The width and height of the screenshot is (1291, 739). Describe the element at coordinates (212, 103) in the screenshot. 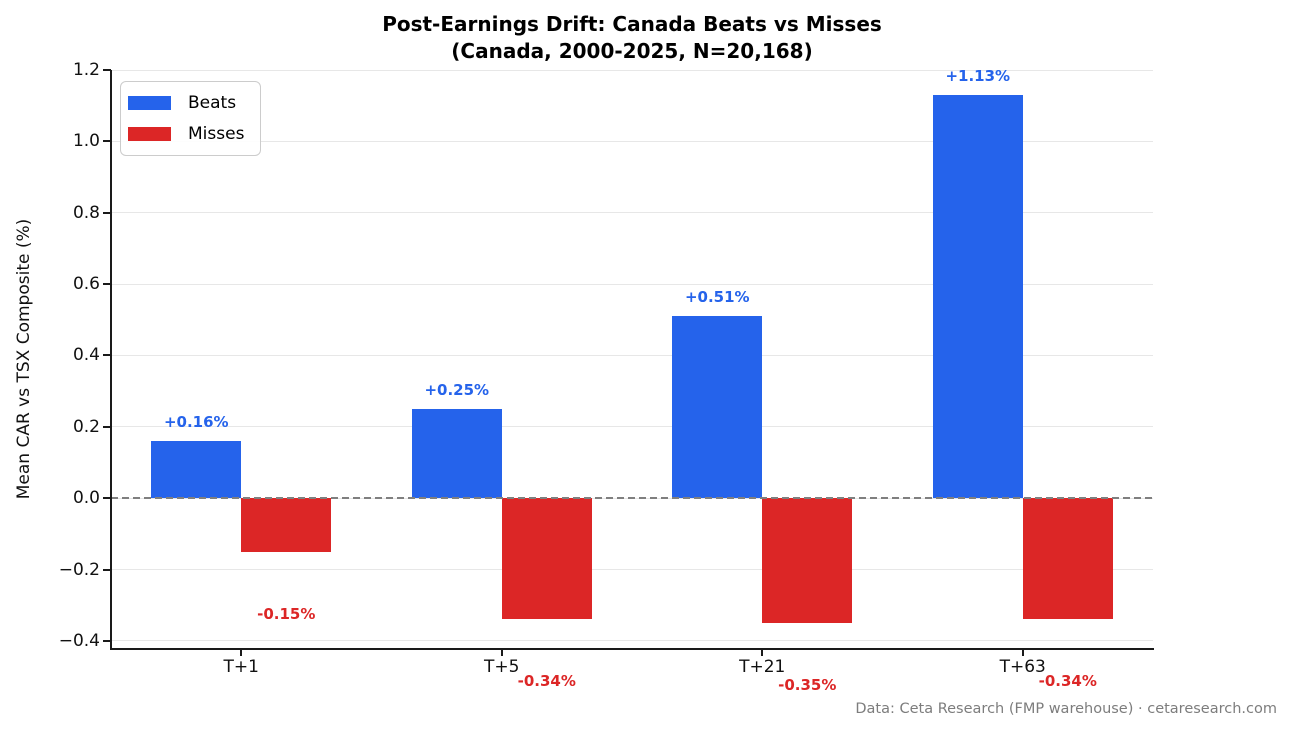

I see `legend-label-beats: Beats` at that location.